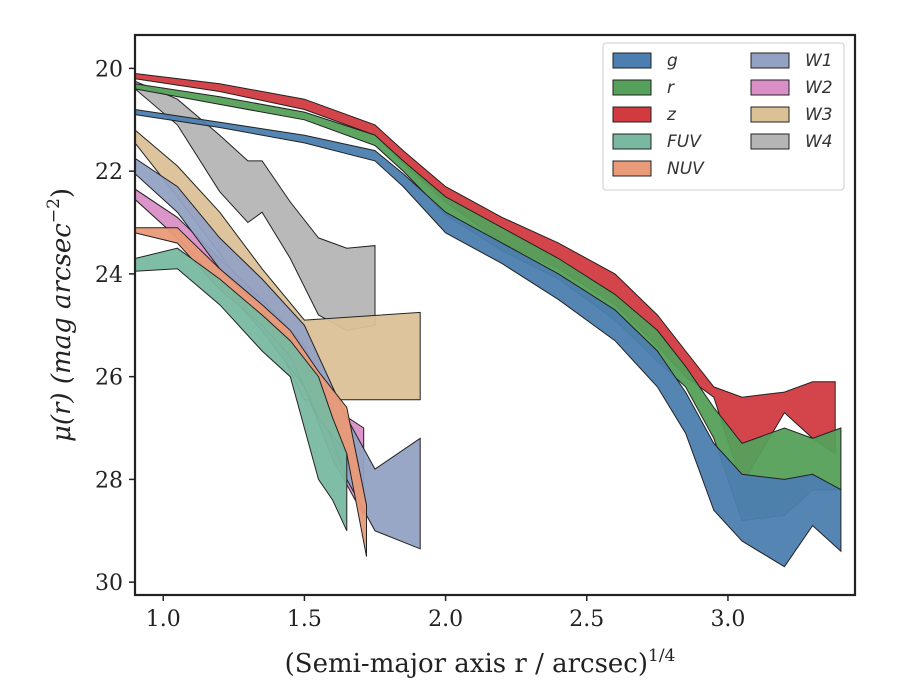  What do you see at coordinates (819, 115) in the screenshot?
I see `legend-label-w3: W3` at bounding box center [819, 115].